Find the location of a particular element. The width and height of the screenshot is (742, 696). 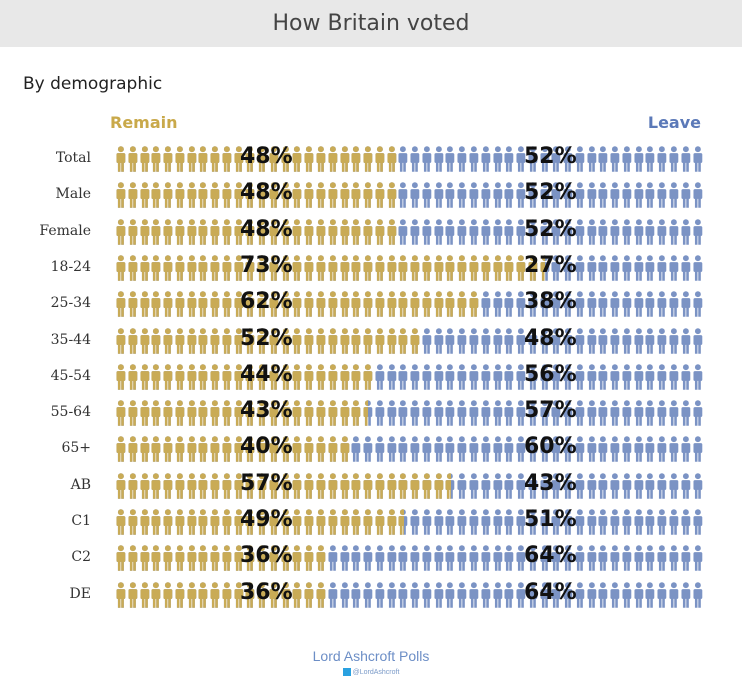

leave-value-label: 27% is located at coordinates (550, 265).